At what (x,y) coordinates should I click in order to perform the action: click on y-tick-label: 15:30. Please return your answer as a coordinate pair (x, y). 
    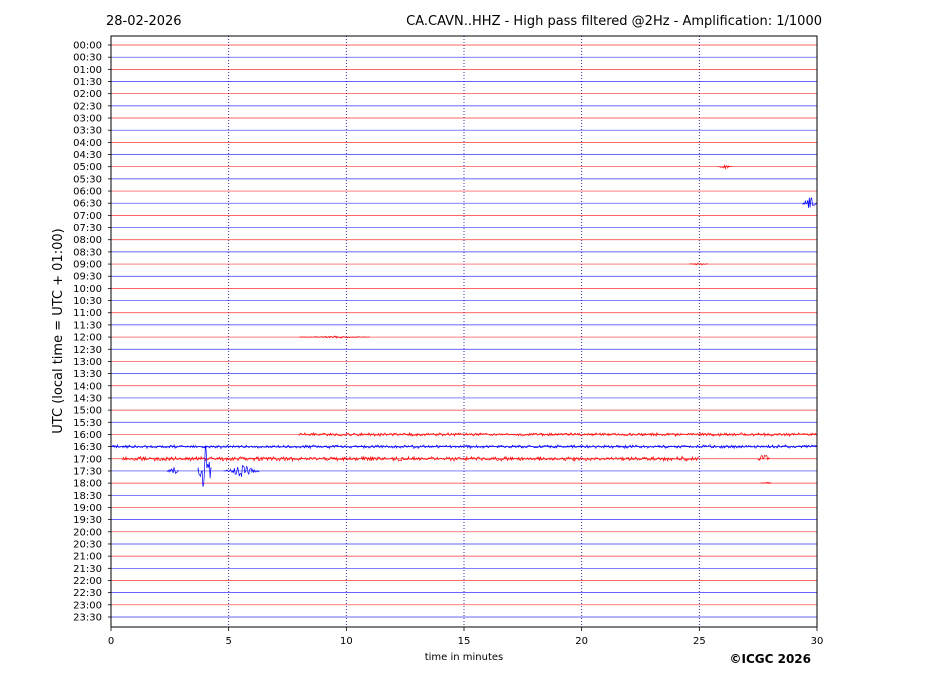
    Looking at the image, I should click on (87, 423).